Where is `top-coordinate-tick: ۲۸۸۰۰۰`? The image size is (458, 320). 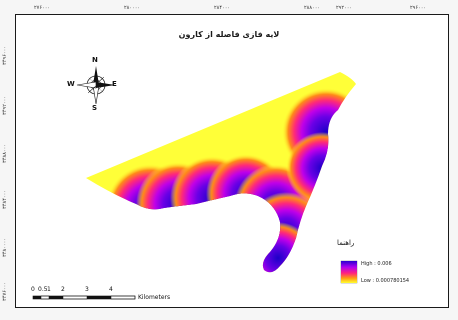
top-coordinate-tick: ۲۸۸۰۰۰ is located at coordinates (312, 8).